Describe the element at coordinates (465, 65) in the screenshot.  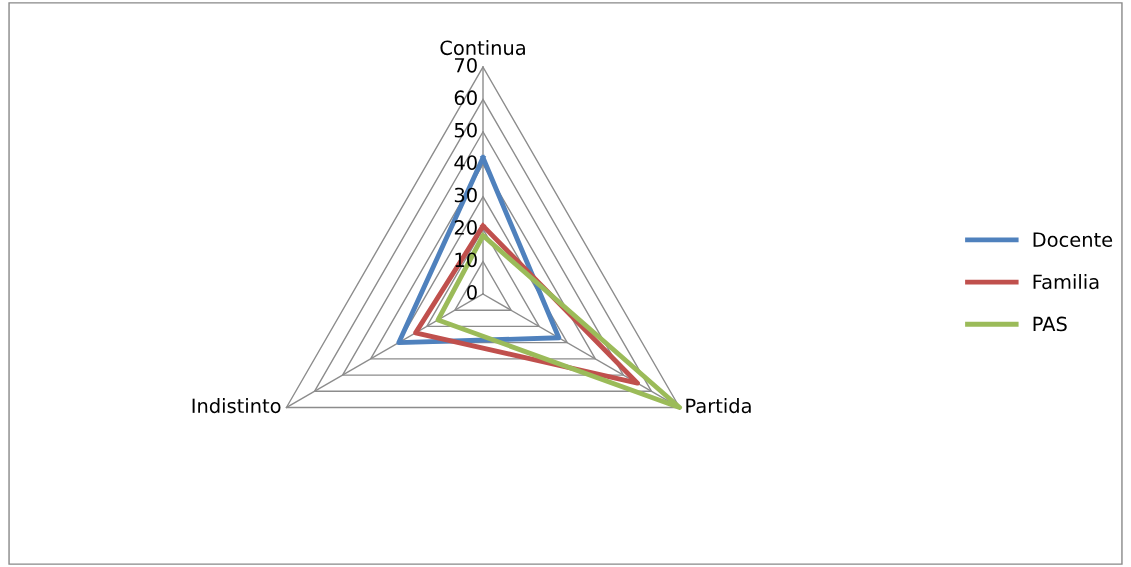
I see `y-tick-label: 70` at that location.